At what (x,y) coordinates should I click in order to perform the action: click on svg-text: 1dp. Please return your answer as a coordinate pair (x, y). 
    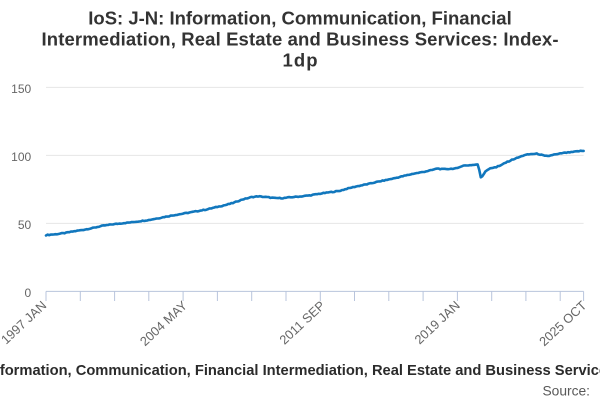
    Looking at the image, I should click on (300, 60).